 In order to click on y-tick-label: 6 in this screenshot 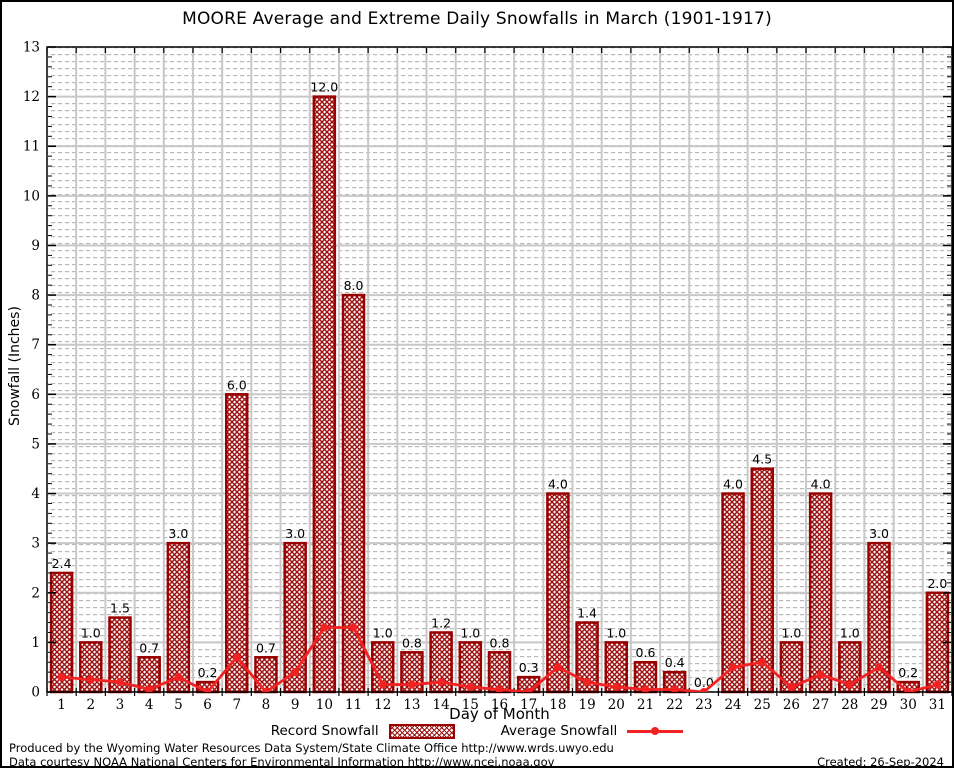, I will do `click(35, 395)`.